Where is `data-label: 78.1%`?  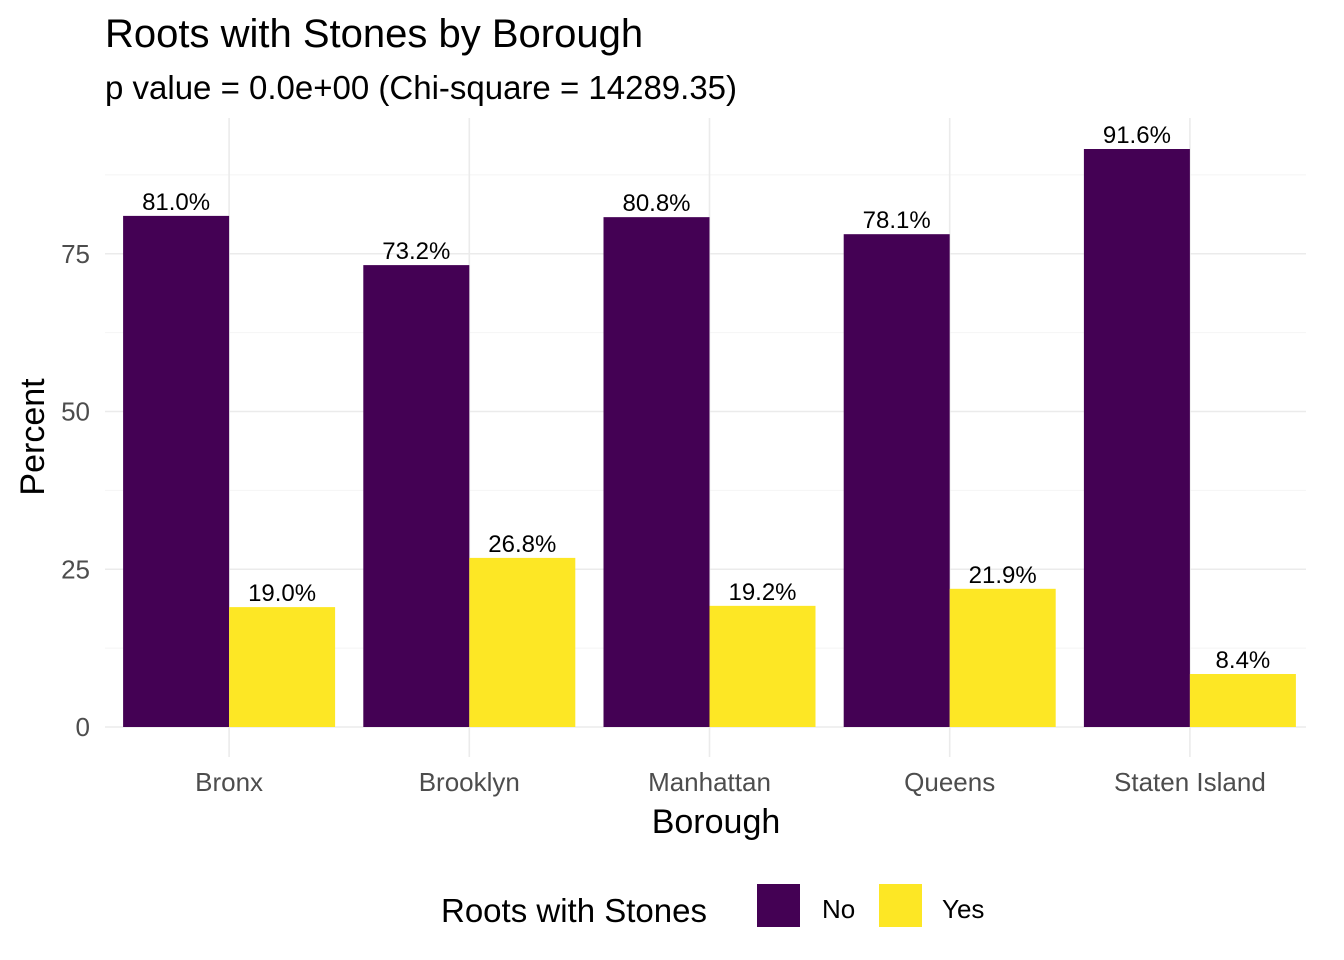 data-label: 78.1% is located at coordinates (897, 220).